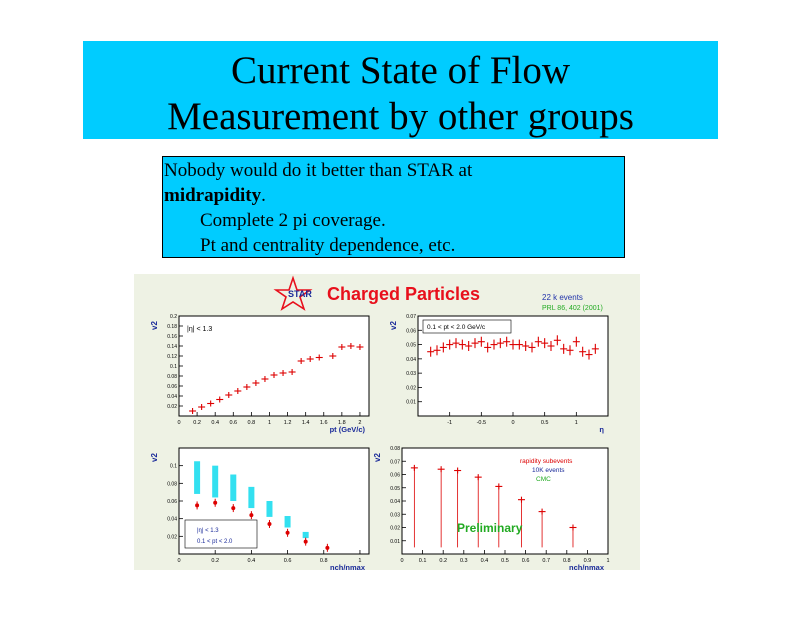 Image resolution: width=800 pixels, height=618 pixels. I want to click on y-tick-label: 0.14, so click(172, 347).